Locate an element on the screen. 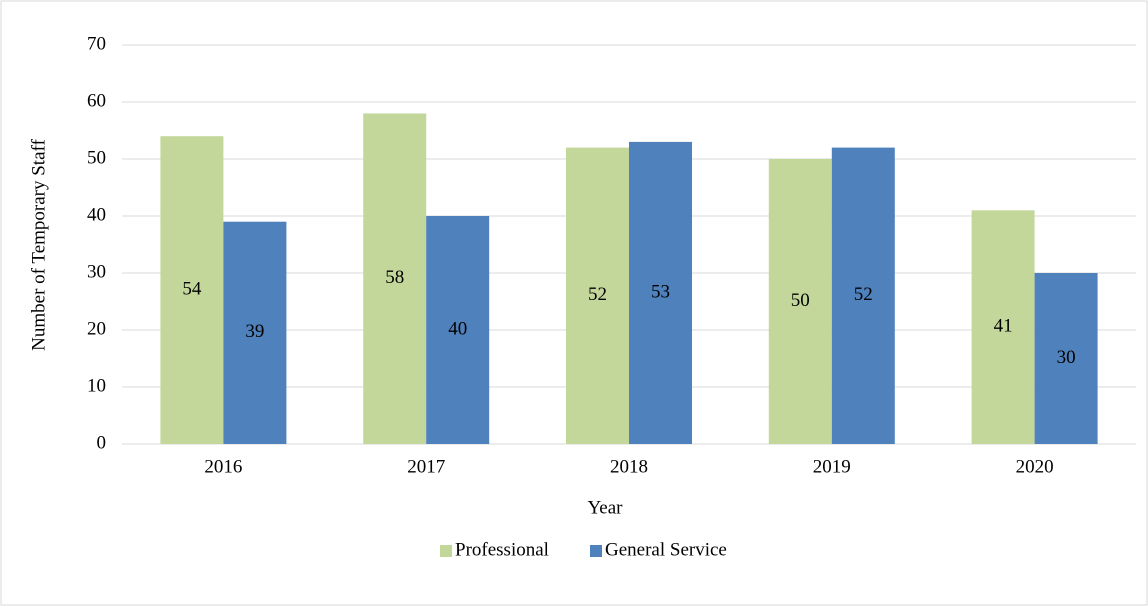  y-tick-label: 40 is located at coordinates (96, 214).